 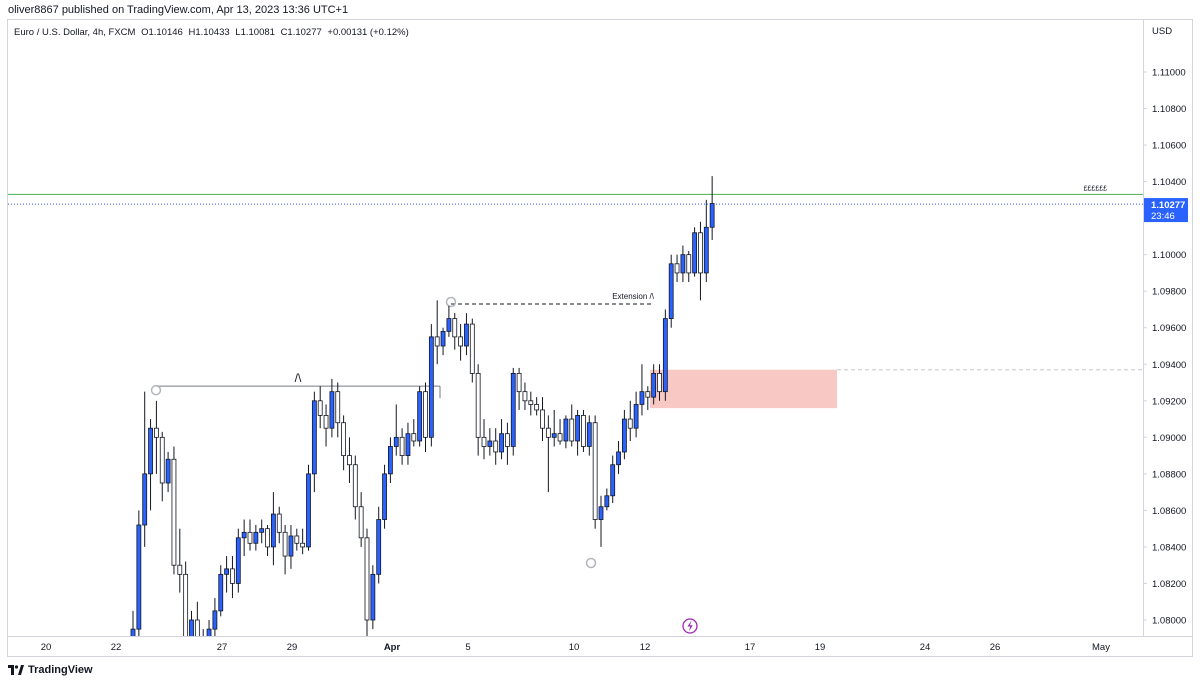 I want to click on svg-text: 12, so click(x=645, y=647).